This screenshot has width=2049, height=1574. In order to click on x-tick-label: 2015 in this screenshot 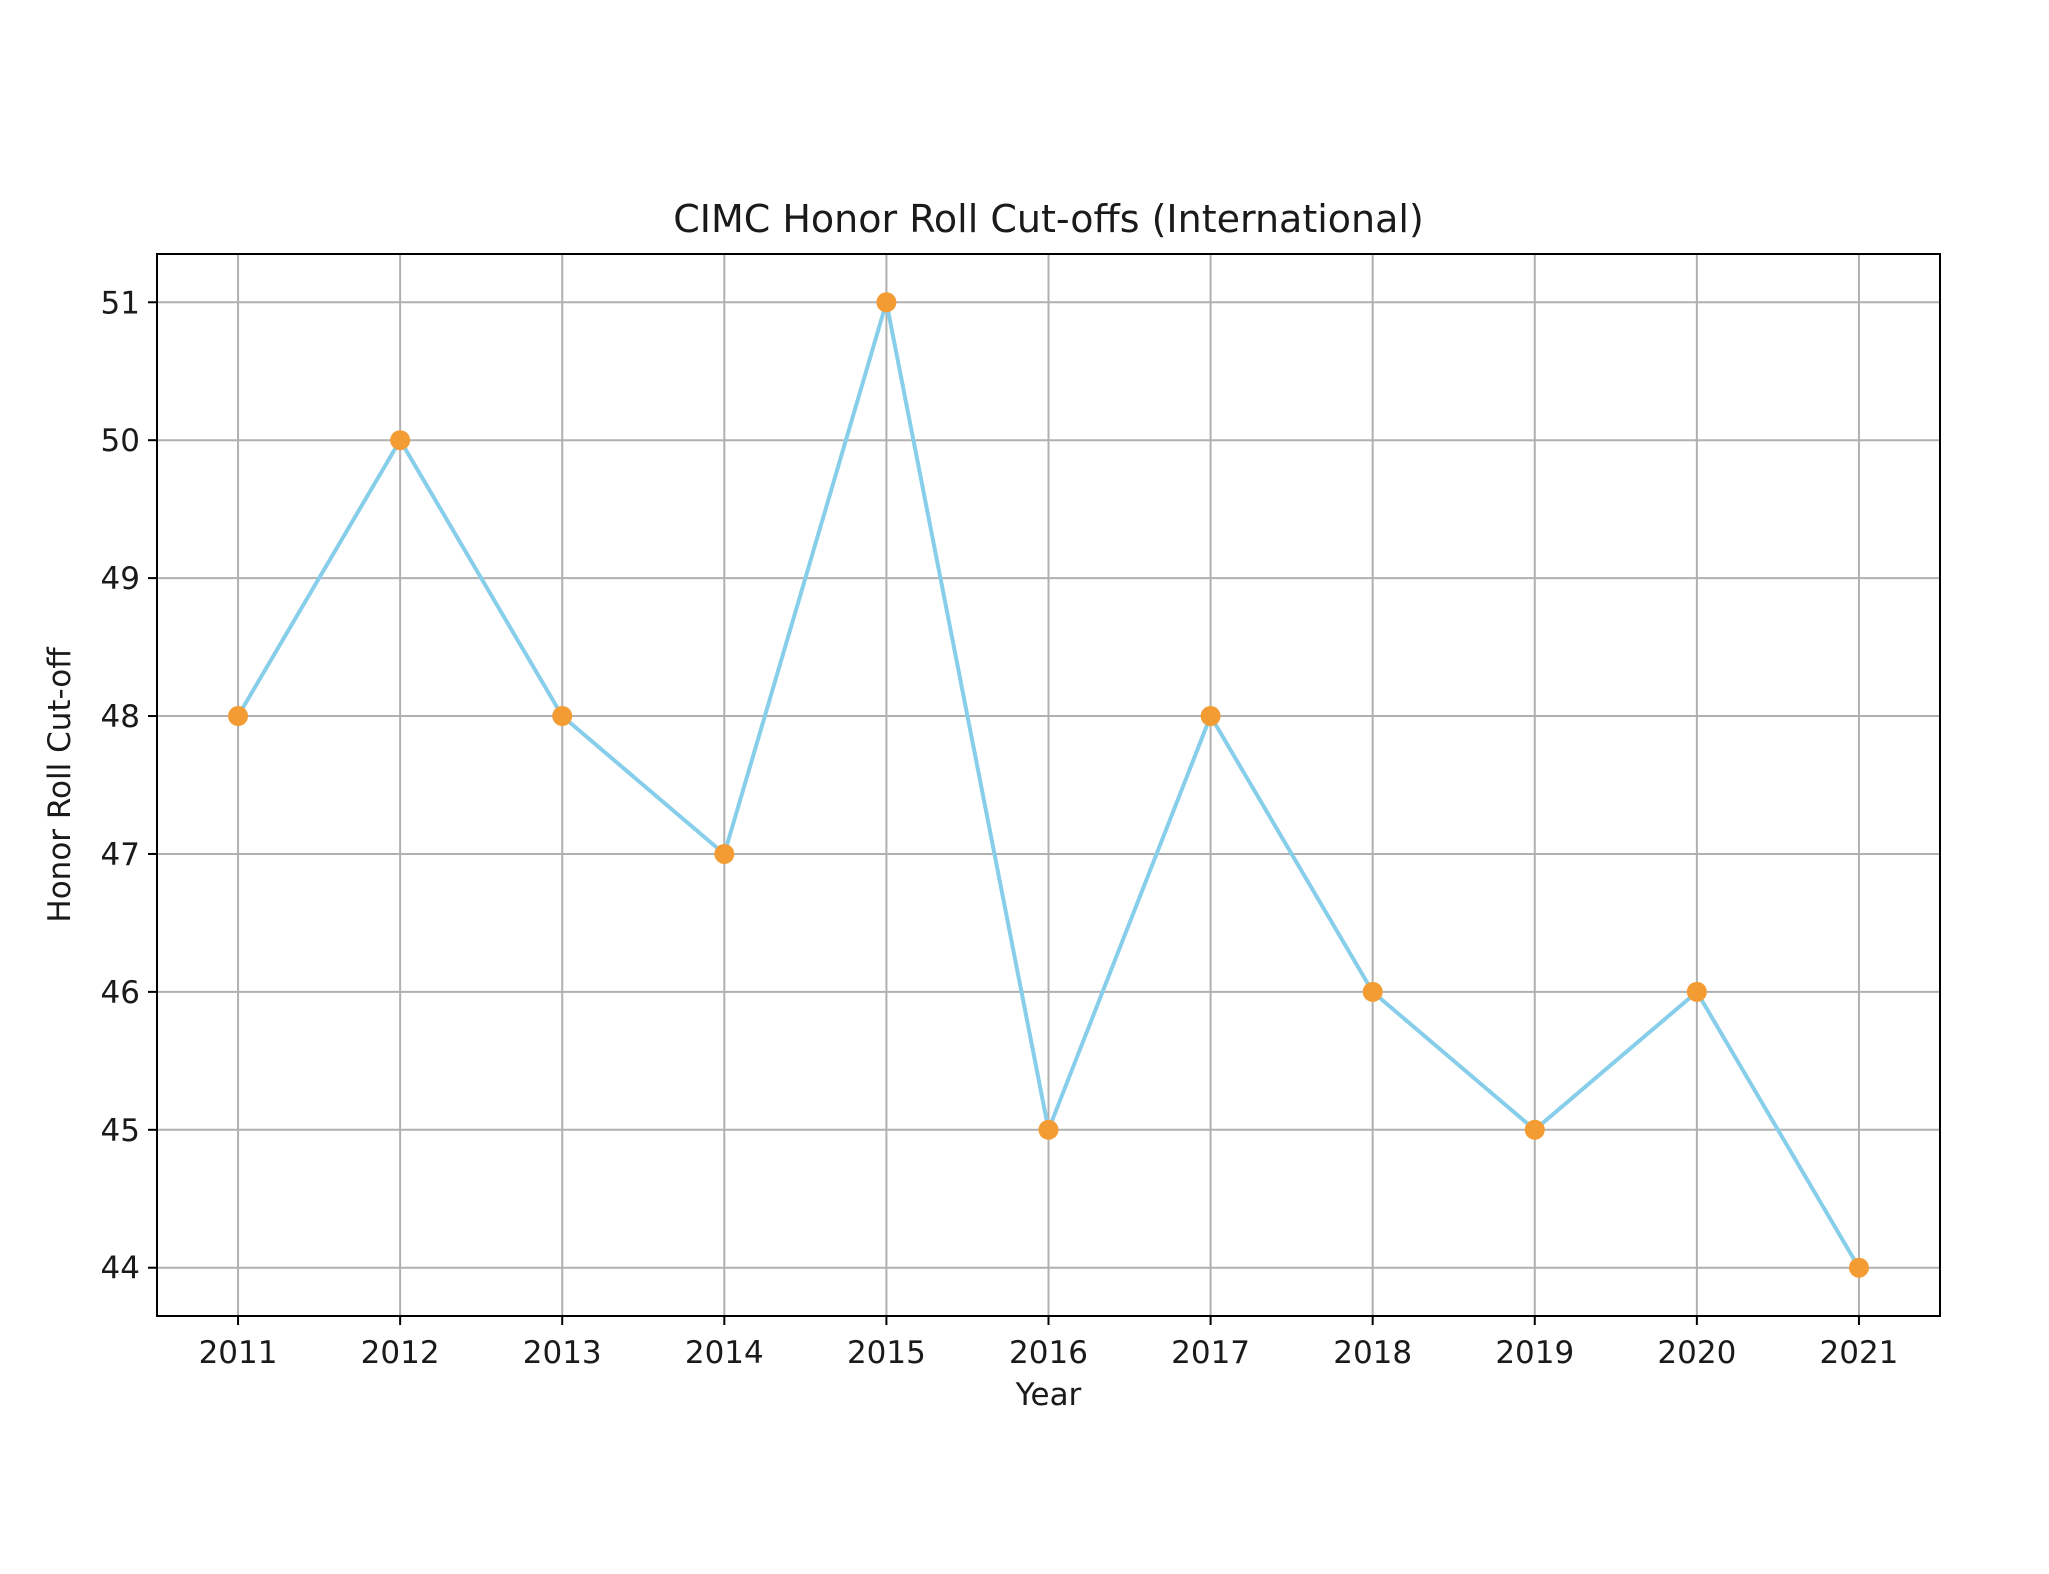, I will do `click(886, 1353)`.